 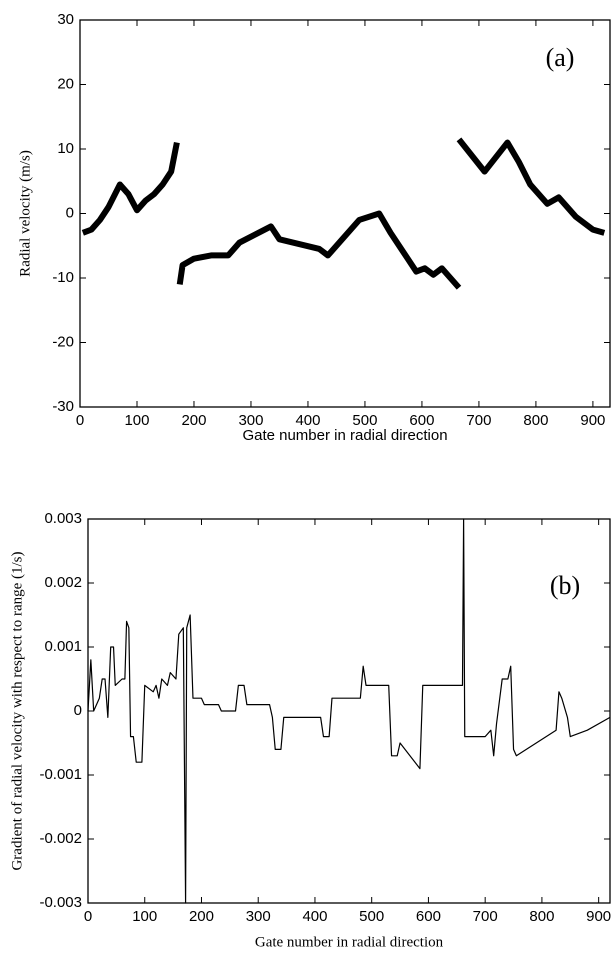 I want to click on y-tick-label: -0.001, so click(x=60, y=774).